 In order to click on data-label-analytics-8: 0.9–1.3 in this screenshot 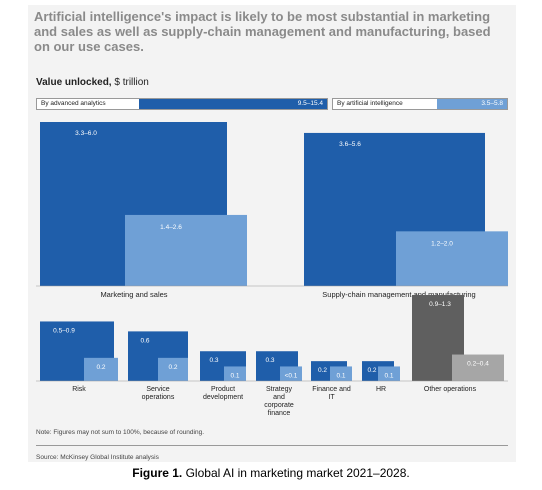, I will do `click(440, 304)`.